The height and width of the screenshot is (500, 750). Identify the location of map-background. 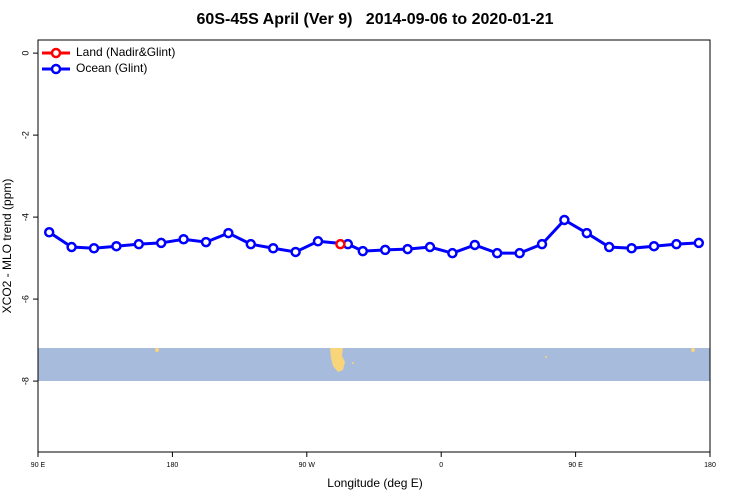
(374, 364).